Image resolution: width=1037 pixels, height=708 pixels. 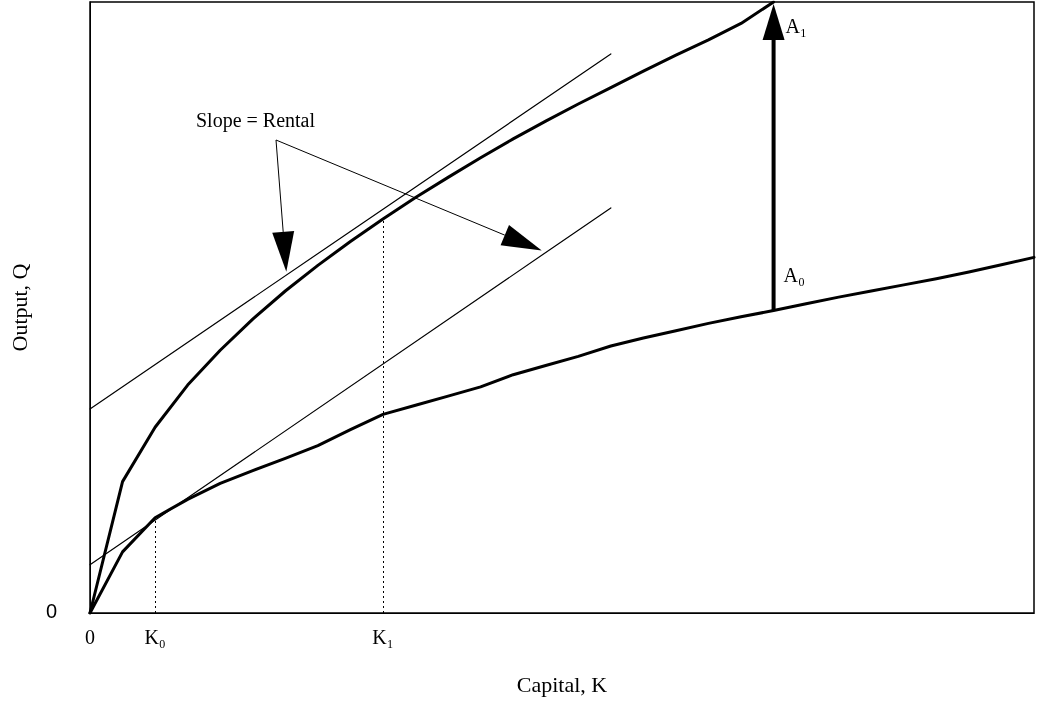 I want to click on x-tick-label: 0, so click(x=90, y=637).